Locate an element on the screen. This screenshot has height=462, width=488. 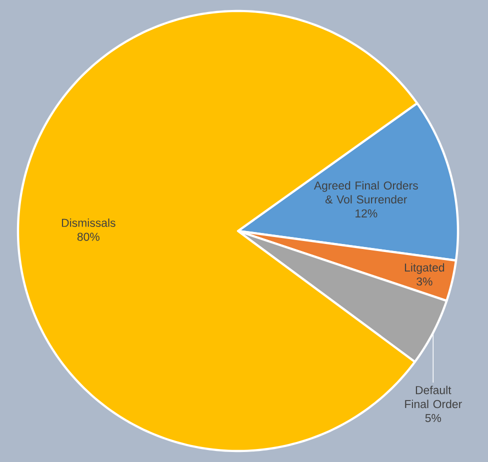
slice-label: Agreed Final Orders & Vol Surrender is located at coordinates (366, 192).